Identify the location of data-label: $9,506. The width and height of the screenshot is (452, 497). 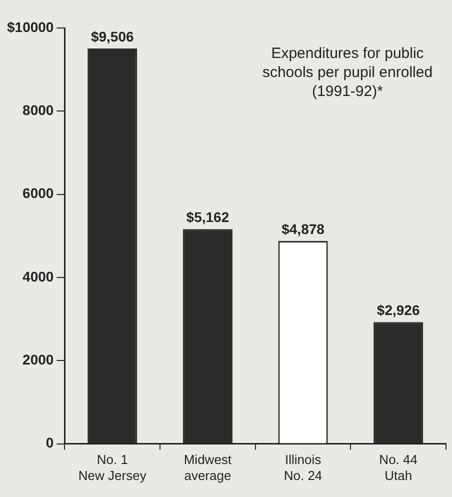
(112, 36).